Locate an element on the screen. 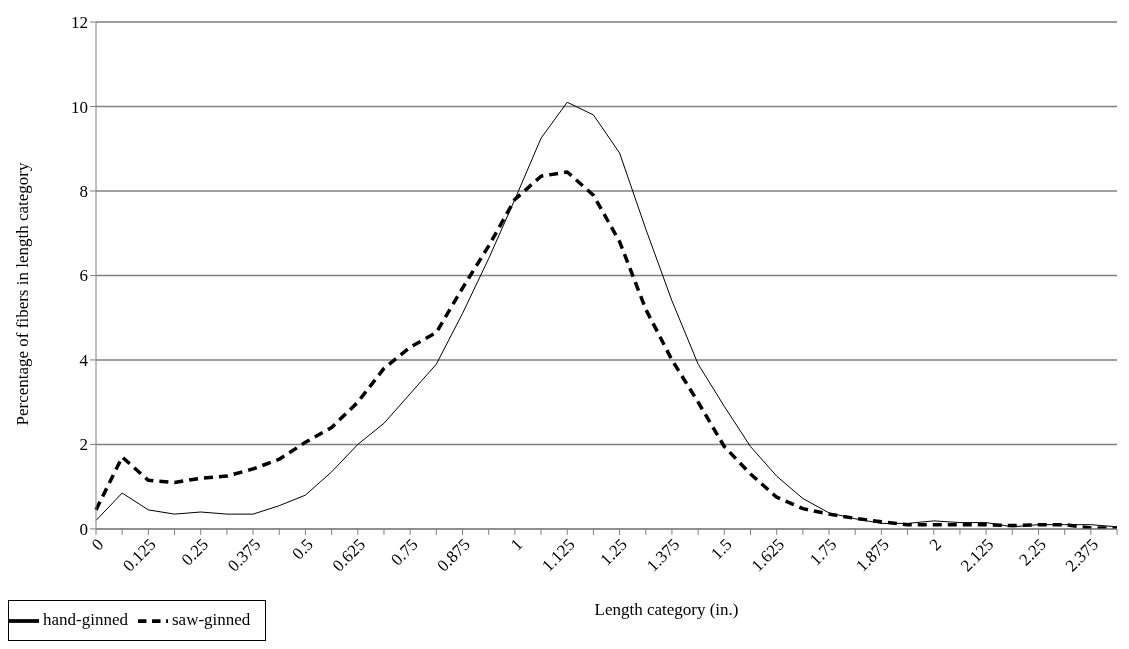 This screenshot has width=1129, height=649. x-tick-label: 0.75 is located at coordinates (404, 552).